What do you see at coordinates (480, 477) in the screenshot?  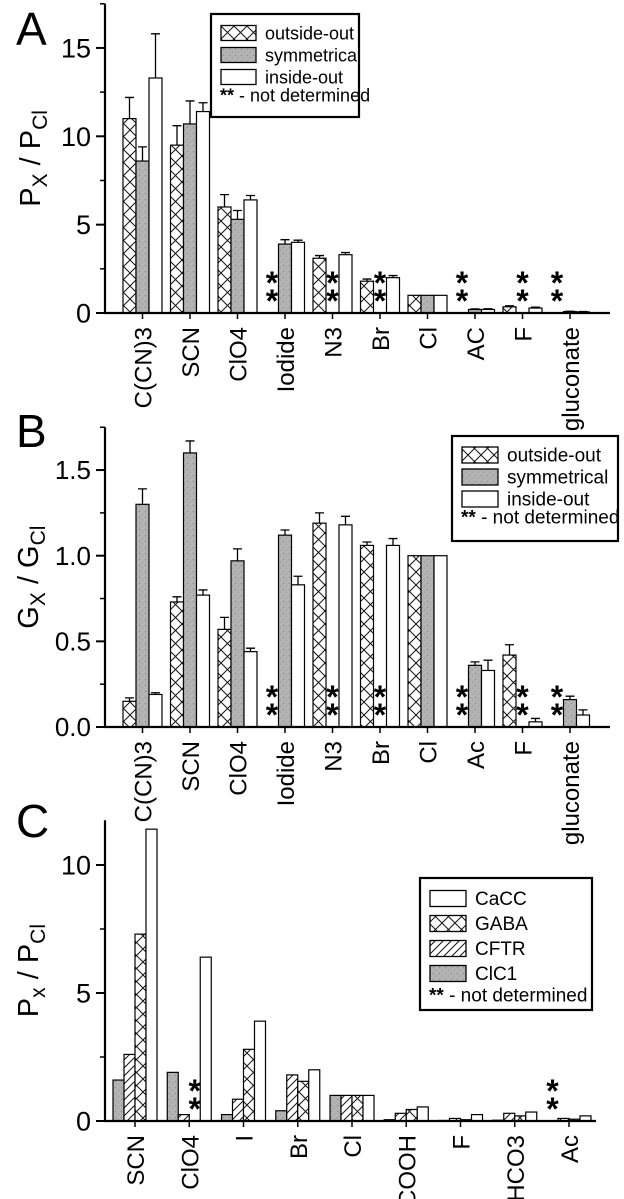 I see `legend-swatch-symmetrical` at bounding box center [480, 477].